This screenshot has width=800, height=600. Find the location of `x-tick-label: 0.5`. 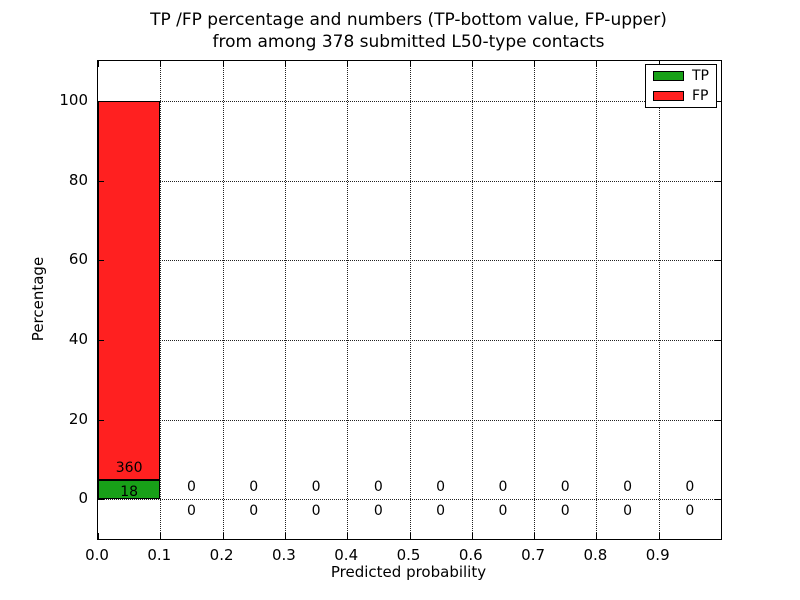

x-tick-label: 0.5 is located at coordinates (408, 555).